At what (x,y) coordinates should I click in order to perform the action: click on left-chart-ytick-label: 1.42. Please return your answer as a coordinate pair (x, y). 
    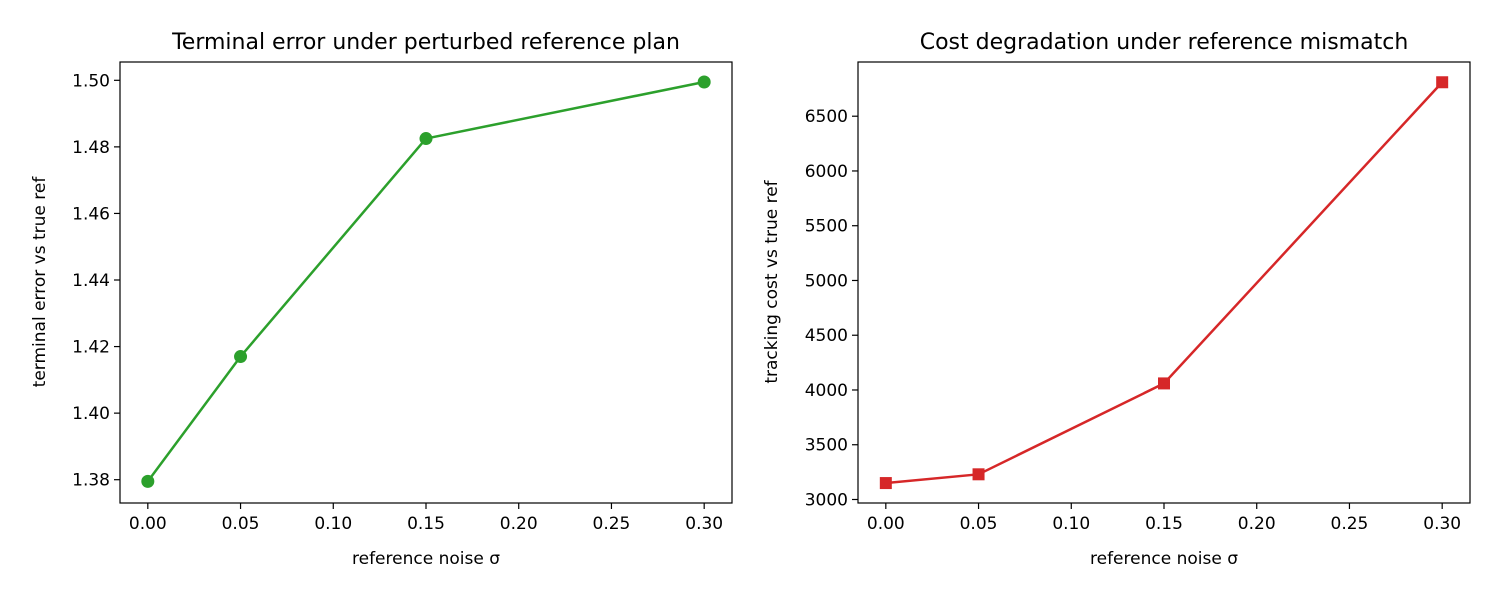
    Looking at the image, I should click on (91, 348).